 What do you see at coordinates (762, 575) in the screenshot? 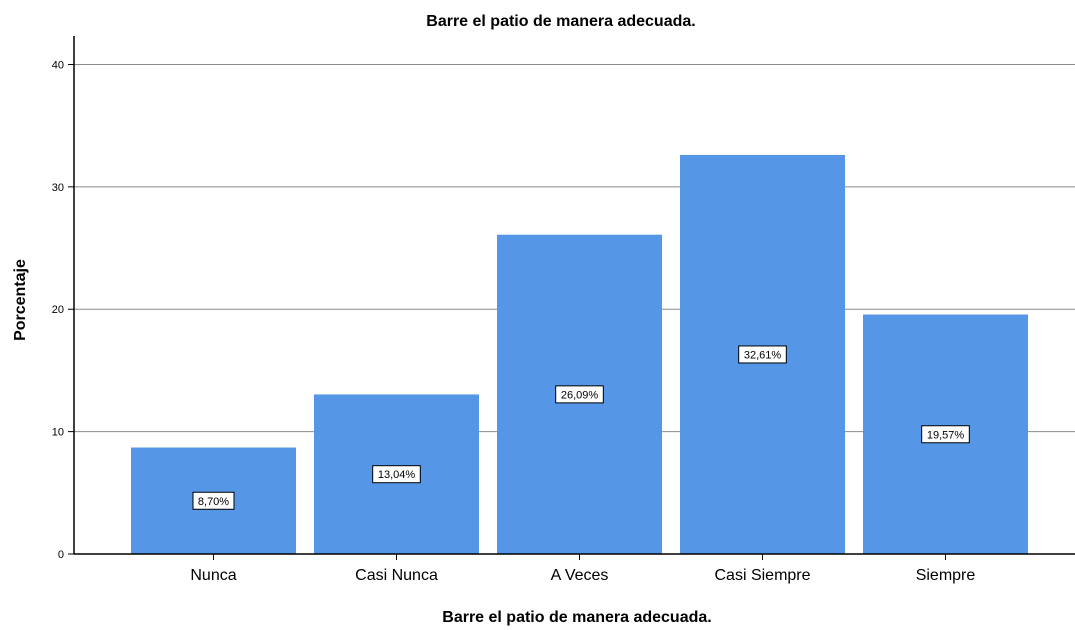
I see `x-tick-label: Casi Siempre` at bounding box center [762, 575].